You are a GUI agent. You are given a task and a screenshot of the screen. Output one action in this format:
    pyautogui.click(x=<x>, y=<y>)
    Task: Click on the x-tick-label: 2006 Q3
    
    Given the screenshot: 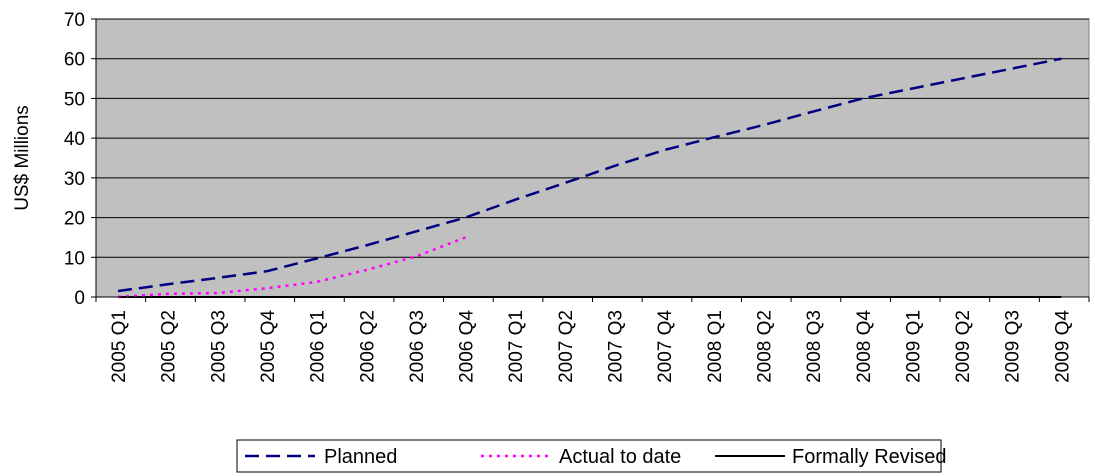 What is the action you would take?
    pyautogui.click(x=417, y=346)
    